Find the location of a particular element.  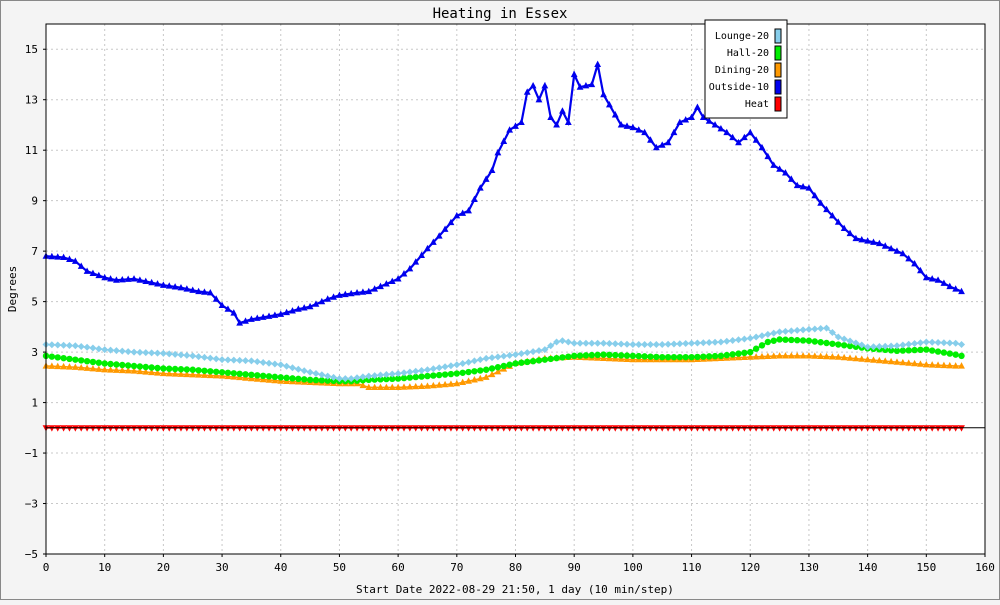

y-tick-label: 1 is located at coordinates (34, 403).